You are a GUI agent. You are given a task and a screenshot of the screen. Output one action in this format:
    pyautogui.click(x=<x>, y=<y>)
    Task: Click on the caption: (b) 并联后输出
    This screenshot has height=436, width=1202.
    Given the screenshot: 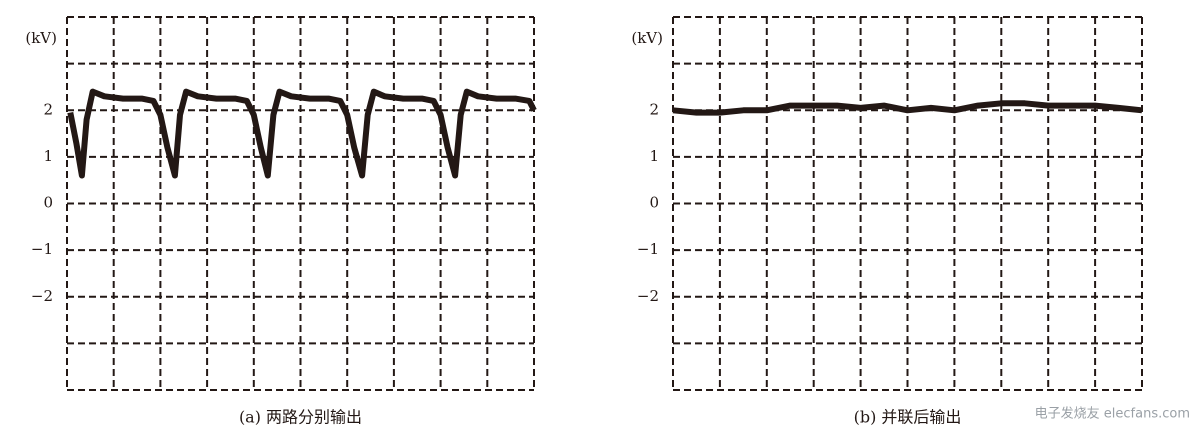 What is the action you would take?
    pyautogui.click(x=908, y=417)
    